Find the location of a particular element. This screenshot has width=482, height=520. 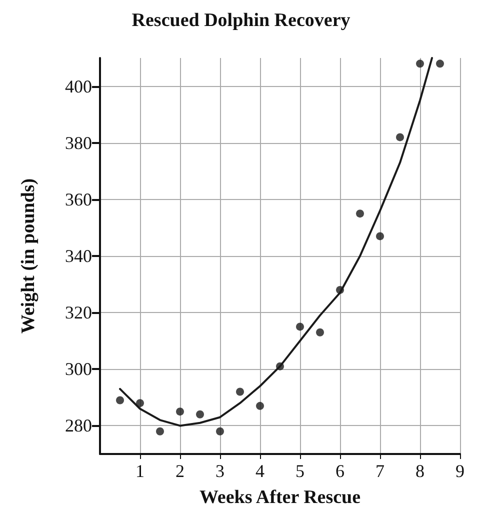

y-tick-label: 340 is located at coordinates (78, 256).